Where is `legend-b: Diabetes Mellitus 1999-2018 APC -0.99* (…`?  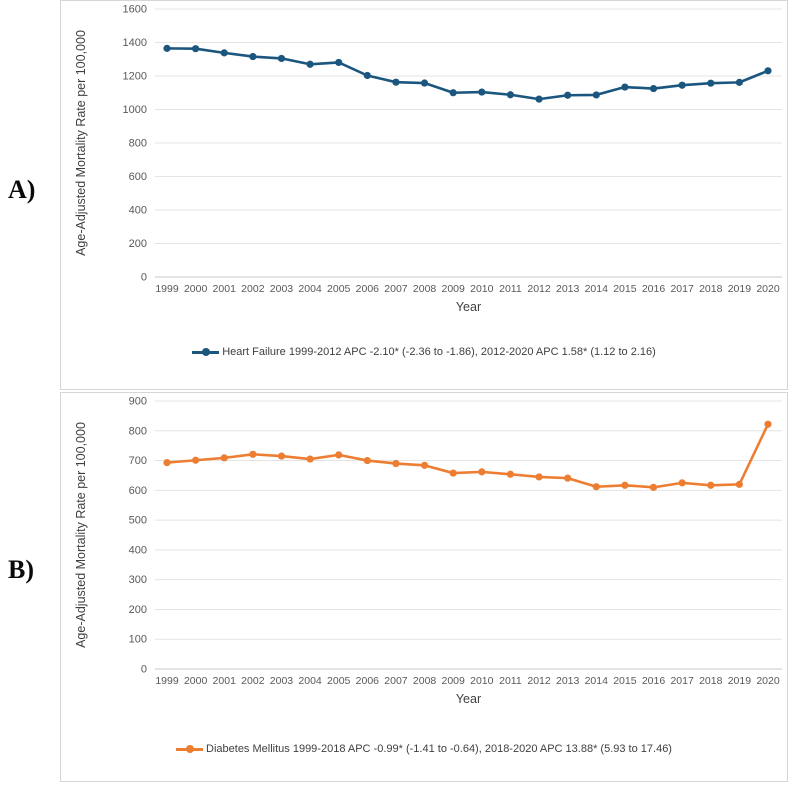 legend-b: Diabetes Mellitus 1999-2018 APC -0.99* (… is located at coordinates (424, 749).